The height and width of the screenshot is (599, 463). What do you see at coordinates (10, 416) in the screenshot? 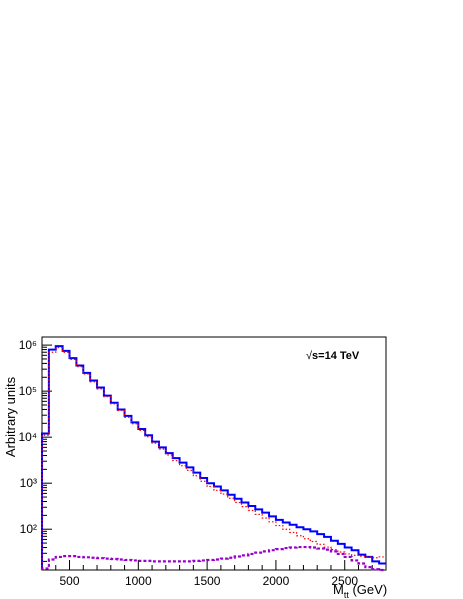
I see `y-axis-title: Arbitrary units` at bounding box center [10, 416].